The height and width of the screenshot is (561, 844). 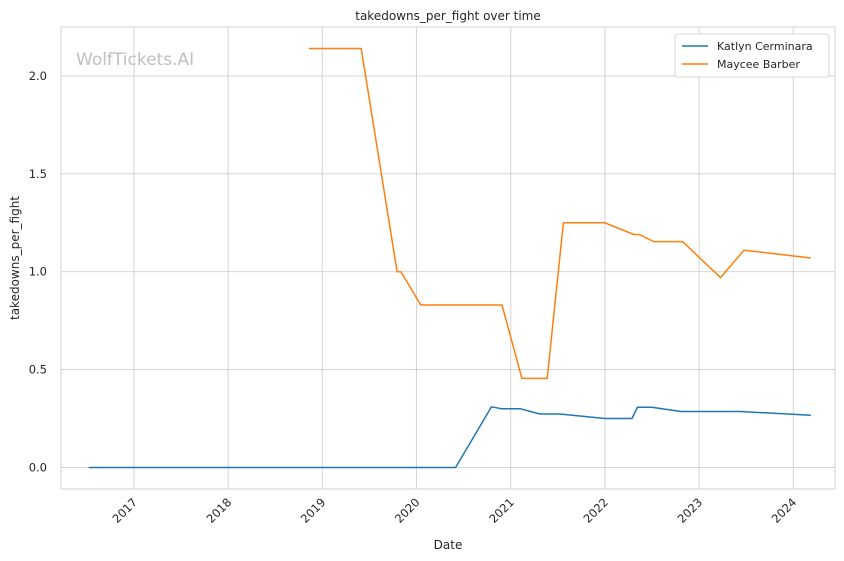 I want to click on chart-title: takedowns_per_fight over time, so click(x=448, y=16).